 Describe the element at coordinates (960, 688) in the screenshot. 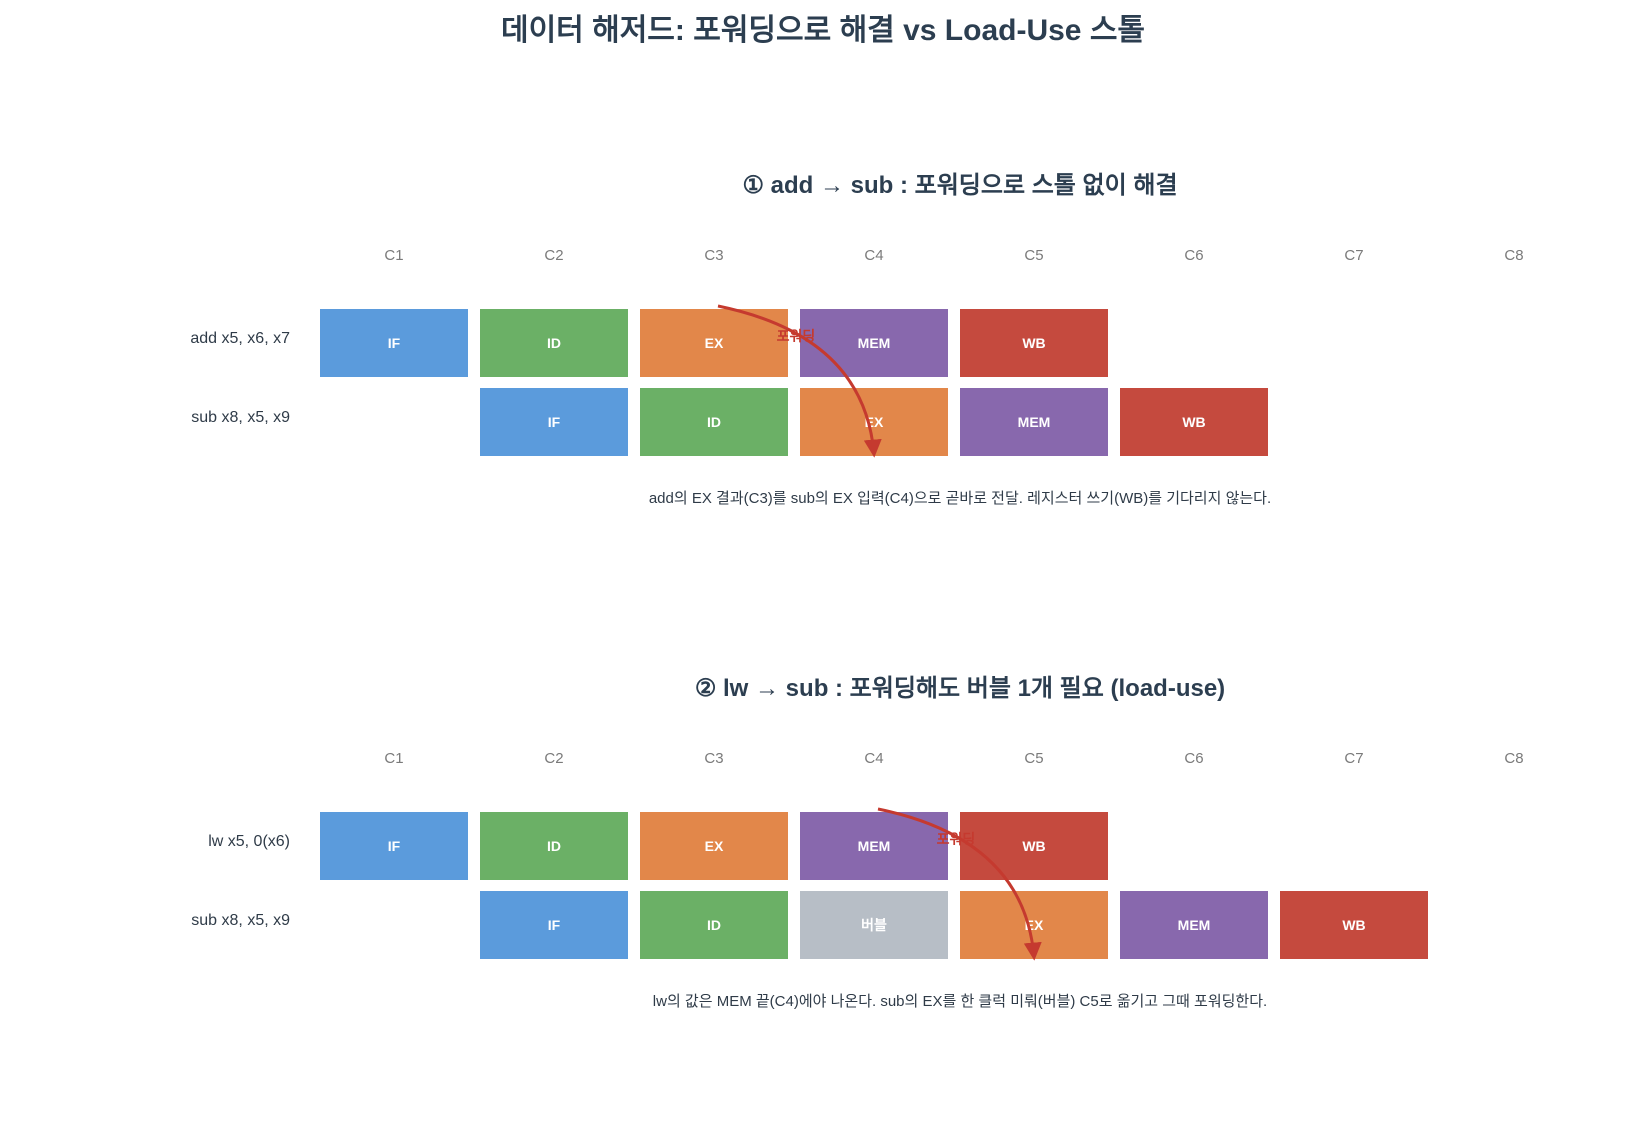

I see `panel-heading: ② lw → sub : 포워딩해도 버블 1개 필요 (load-use)` at that location.